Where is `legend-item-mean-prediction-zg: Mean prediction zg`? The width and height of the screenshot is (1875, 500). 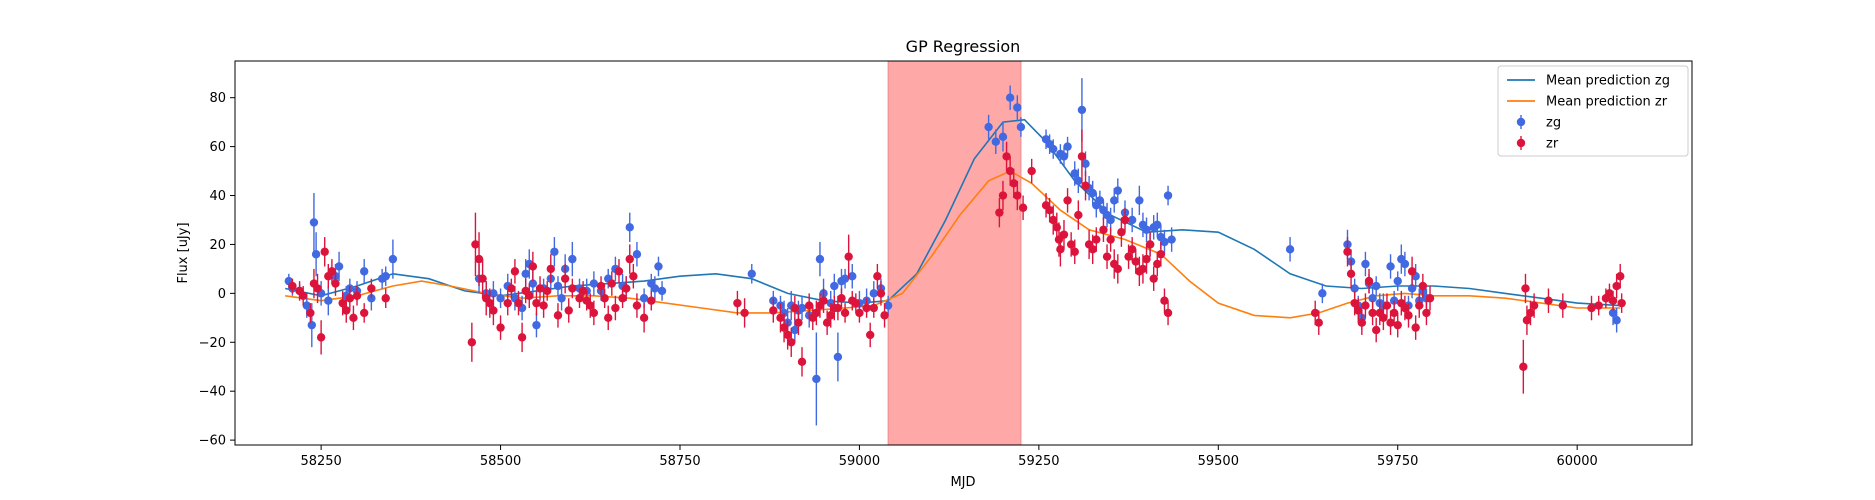
legend-item-mean-prediction-zg: Mean prediction zg is located at coordinates (1588, 81).